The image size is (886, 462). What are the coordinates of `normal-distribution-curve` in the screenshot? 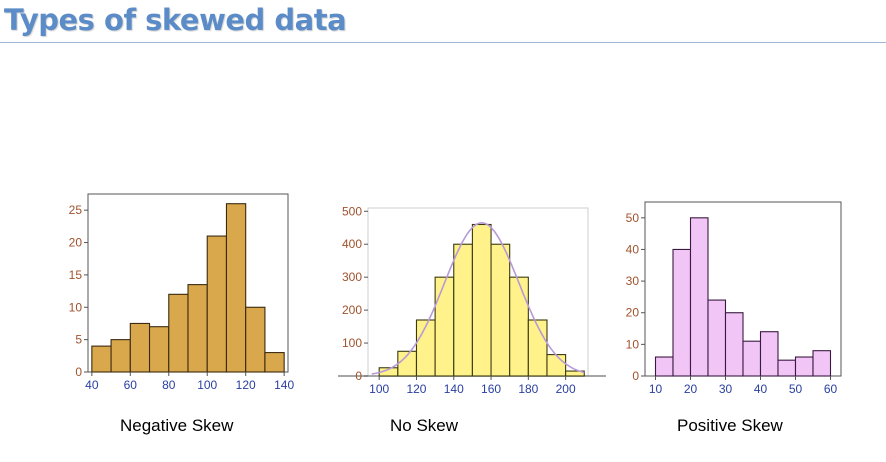 It's located at (478, 298).